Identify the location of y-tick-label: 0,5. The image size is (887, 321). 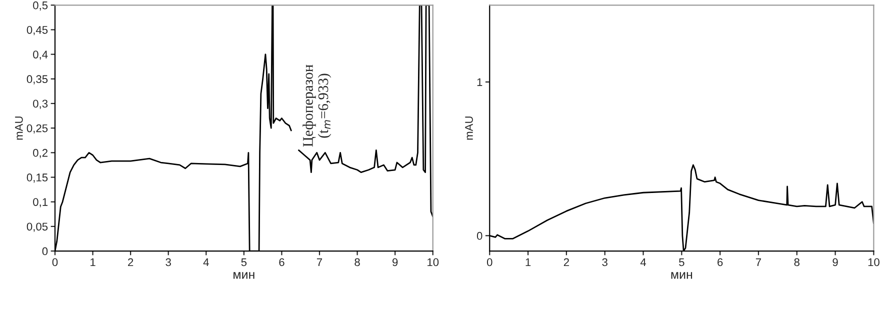
(40, 6).